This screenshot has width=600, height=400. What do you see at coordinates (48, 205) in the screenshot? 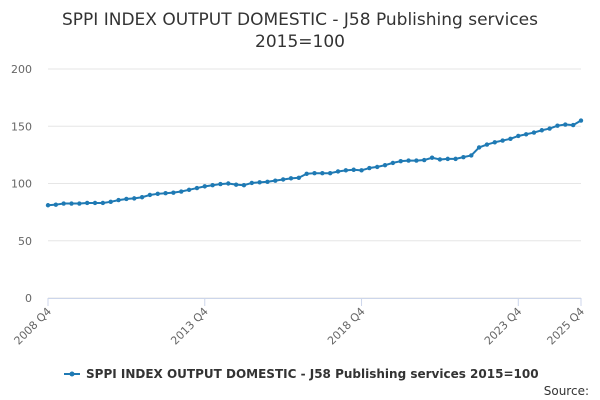
I see `data-point: 2008 Q4: 81` at bounding box center [48, 205].